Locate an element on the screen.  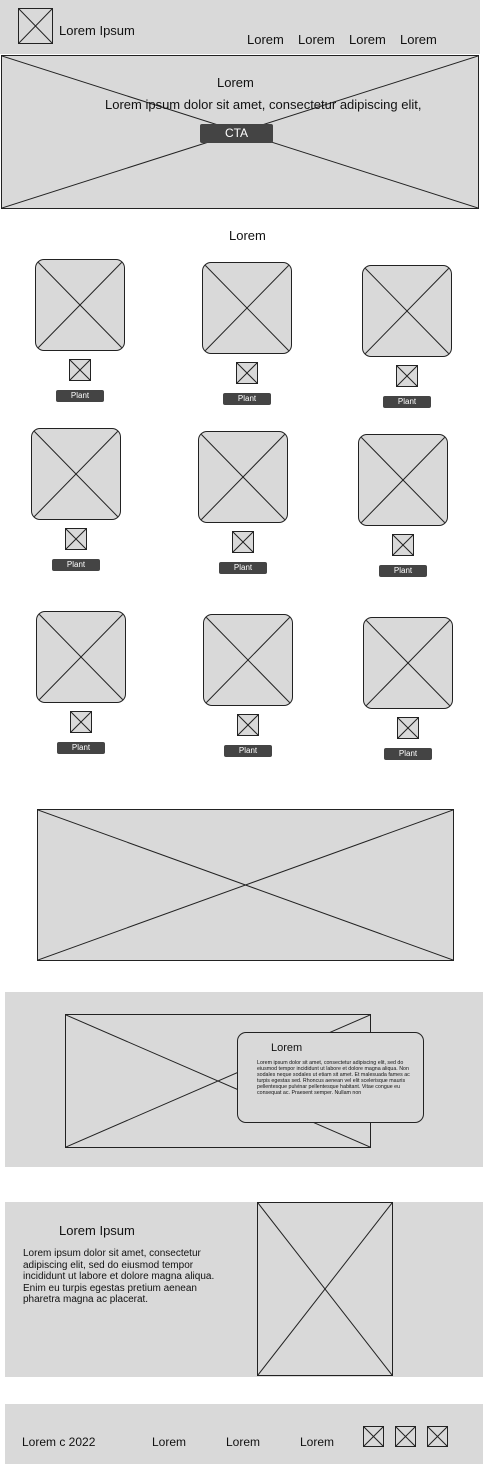
hero-title: Lorem is located at coordinates (235, 82).